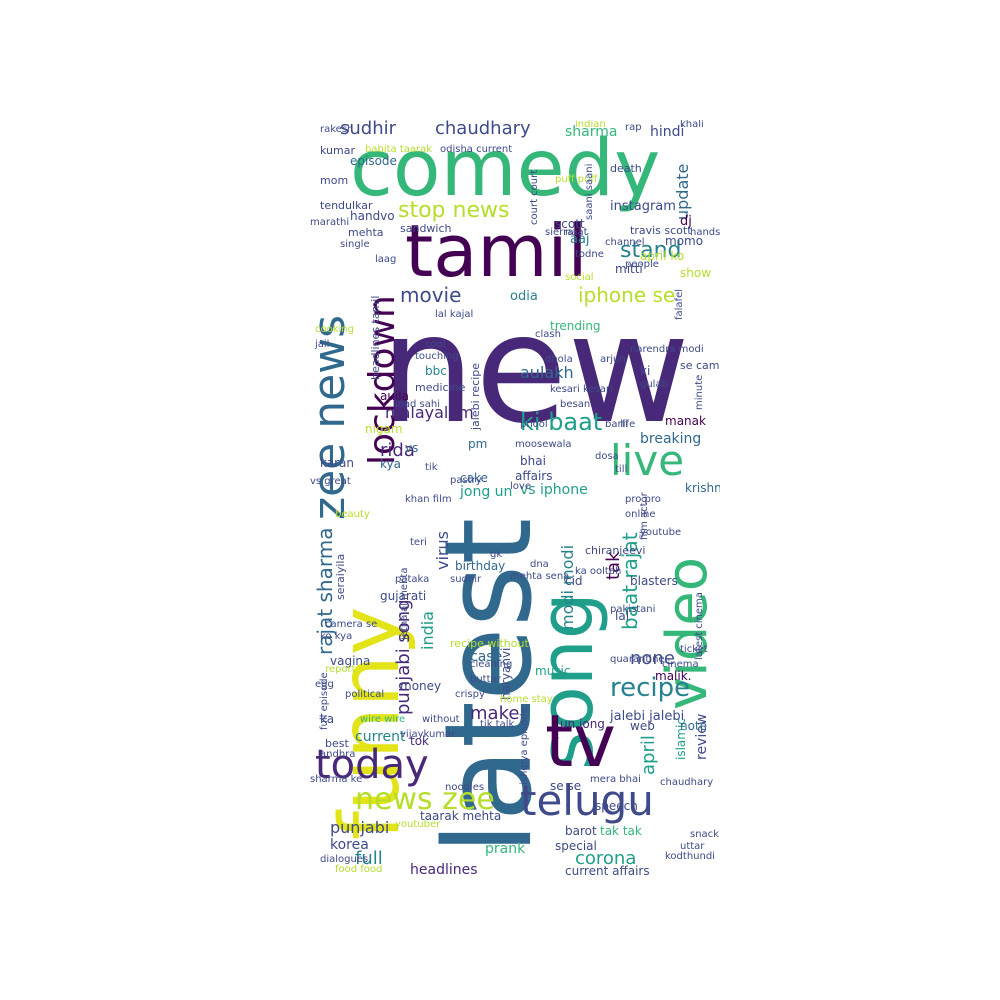 Image resolution: width=1000 pixels, height=1000 pixels. Describe the element at coordinates (489, 643) in the screenshot. I see `cloud-word-recipe-without: recipe without` at that location.